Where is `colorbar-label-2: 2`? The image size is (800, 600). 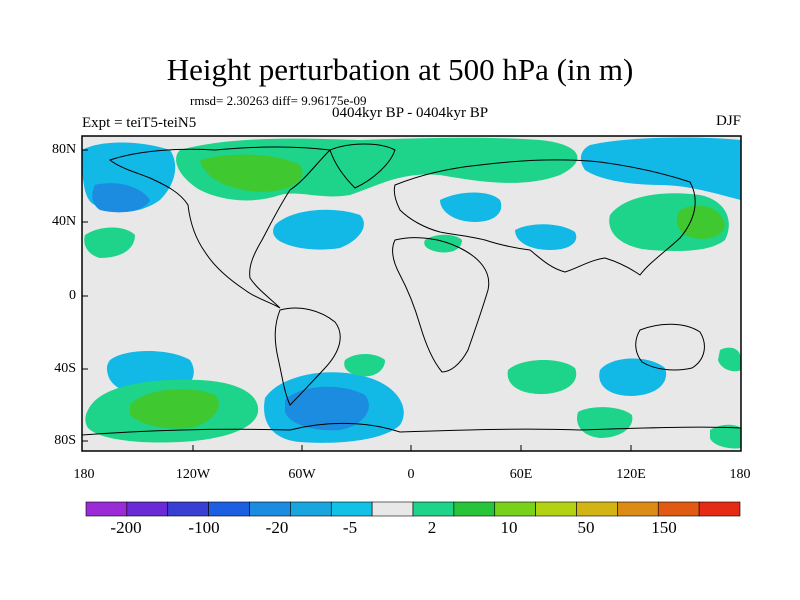
colorbar-label-2: 2 is located at coordinates (432, 527).